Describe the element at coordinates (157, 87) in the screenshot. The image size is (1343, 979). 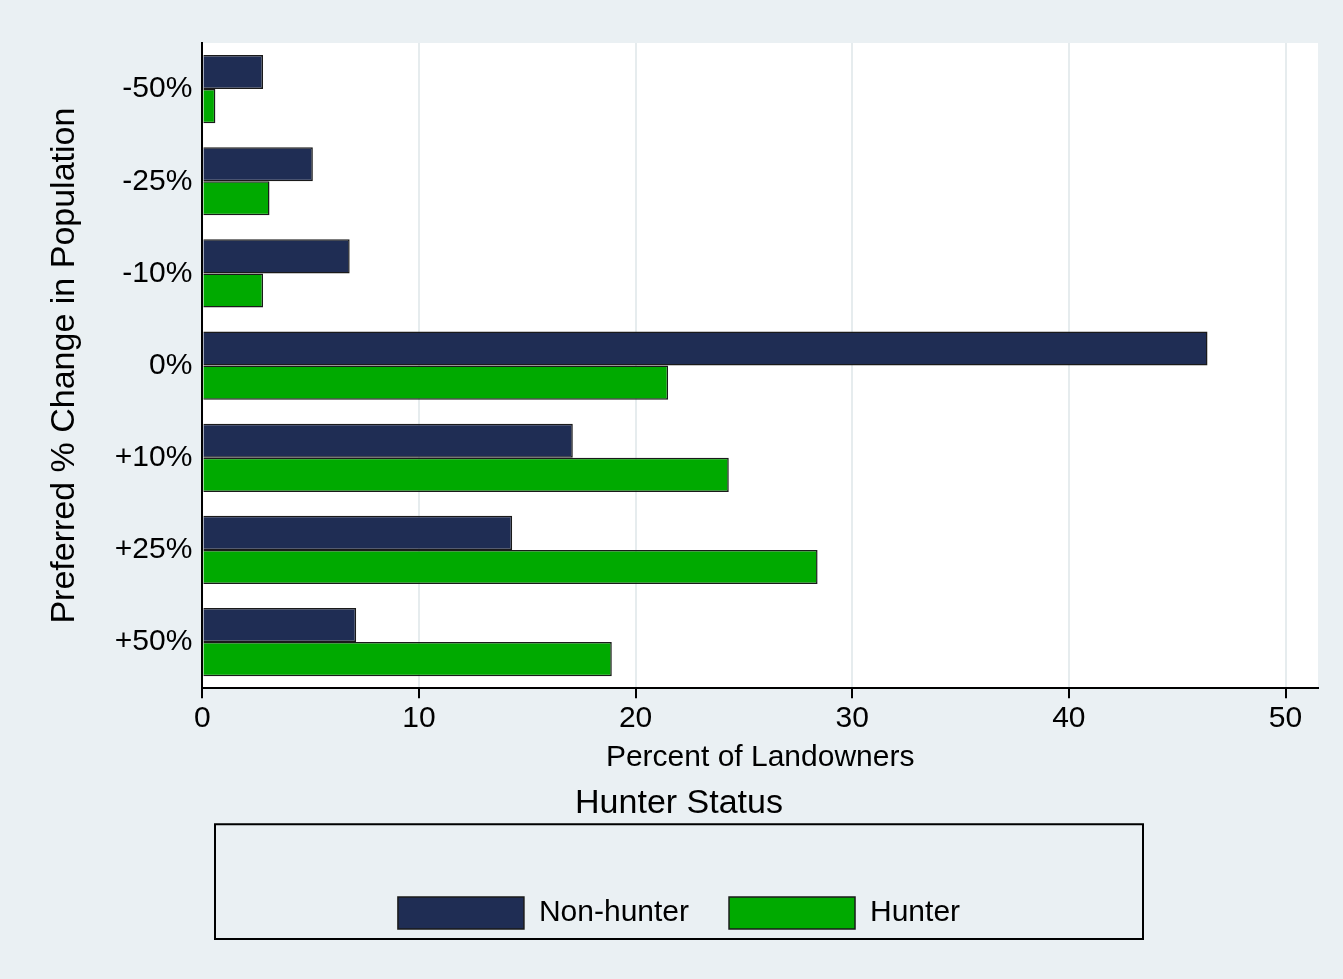
I see `y-tick-label: -50%` at that location.